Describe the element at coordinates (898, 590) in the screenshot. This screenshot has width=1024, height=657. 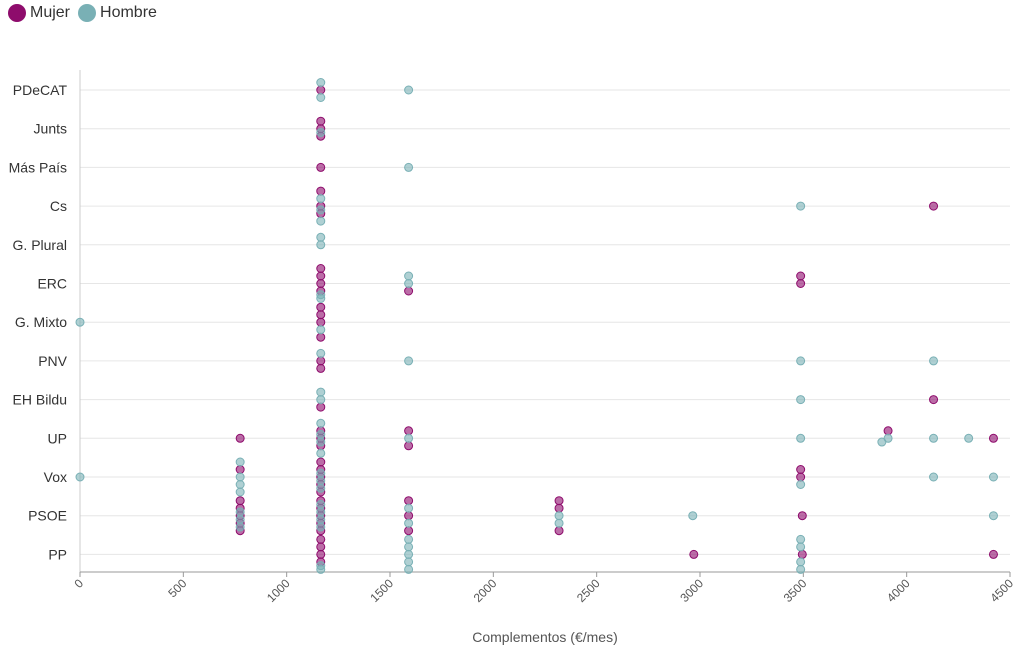
I see `x-tick-label: 4000` at that location.